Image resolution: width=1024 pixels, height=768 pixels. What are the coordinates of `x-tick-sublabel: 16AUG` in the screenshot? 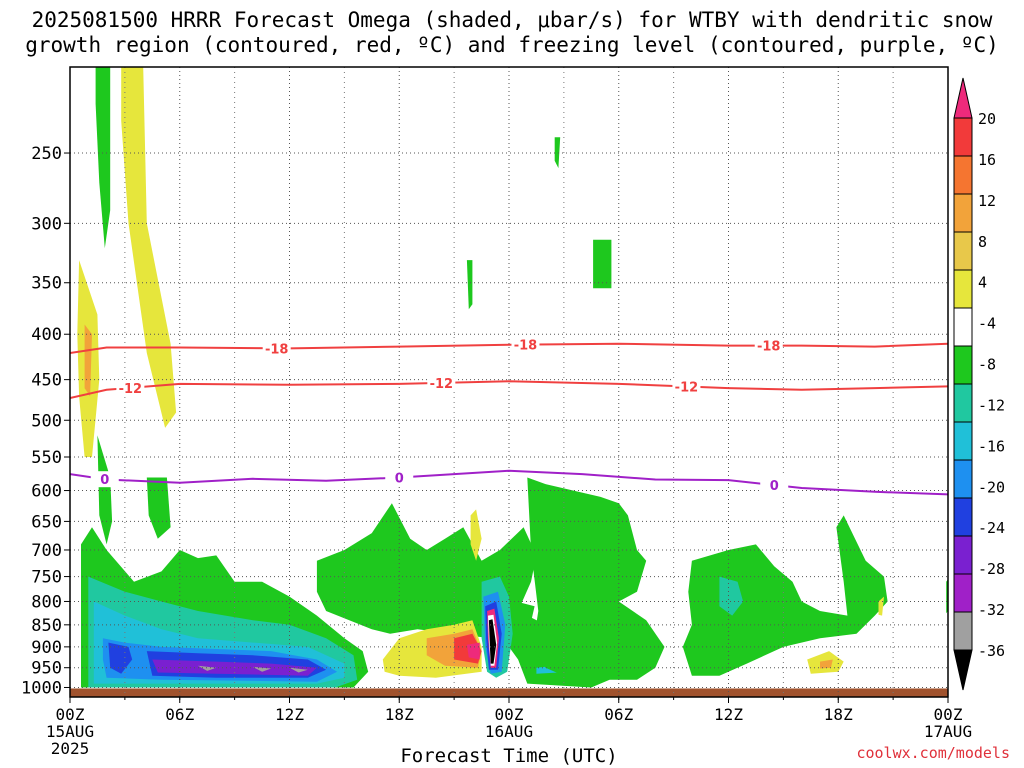 It's located at (509, 731).